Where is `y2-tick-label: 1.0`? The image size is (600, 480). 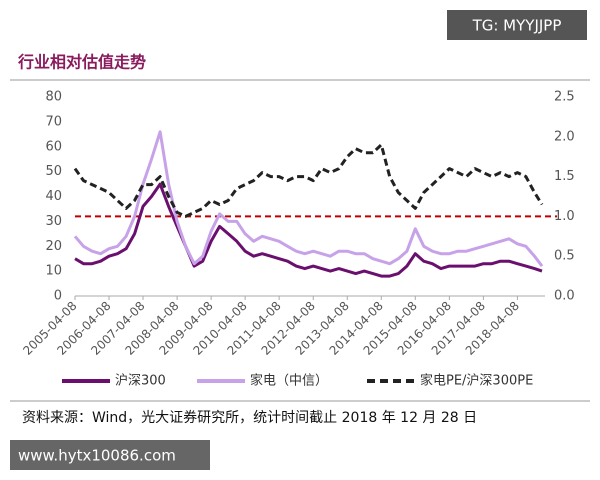
y2-tick-label: 1.0 is located at coordinates (564, 216).